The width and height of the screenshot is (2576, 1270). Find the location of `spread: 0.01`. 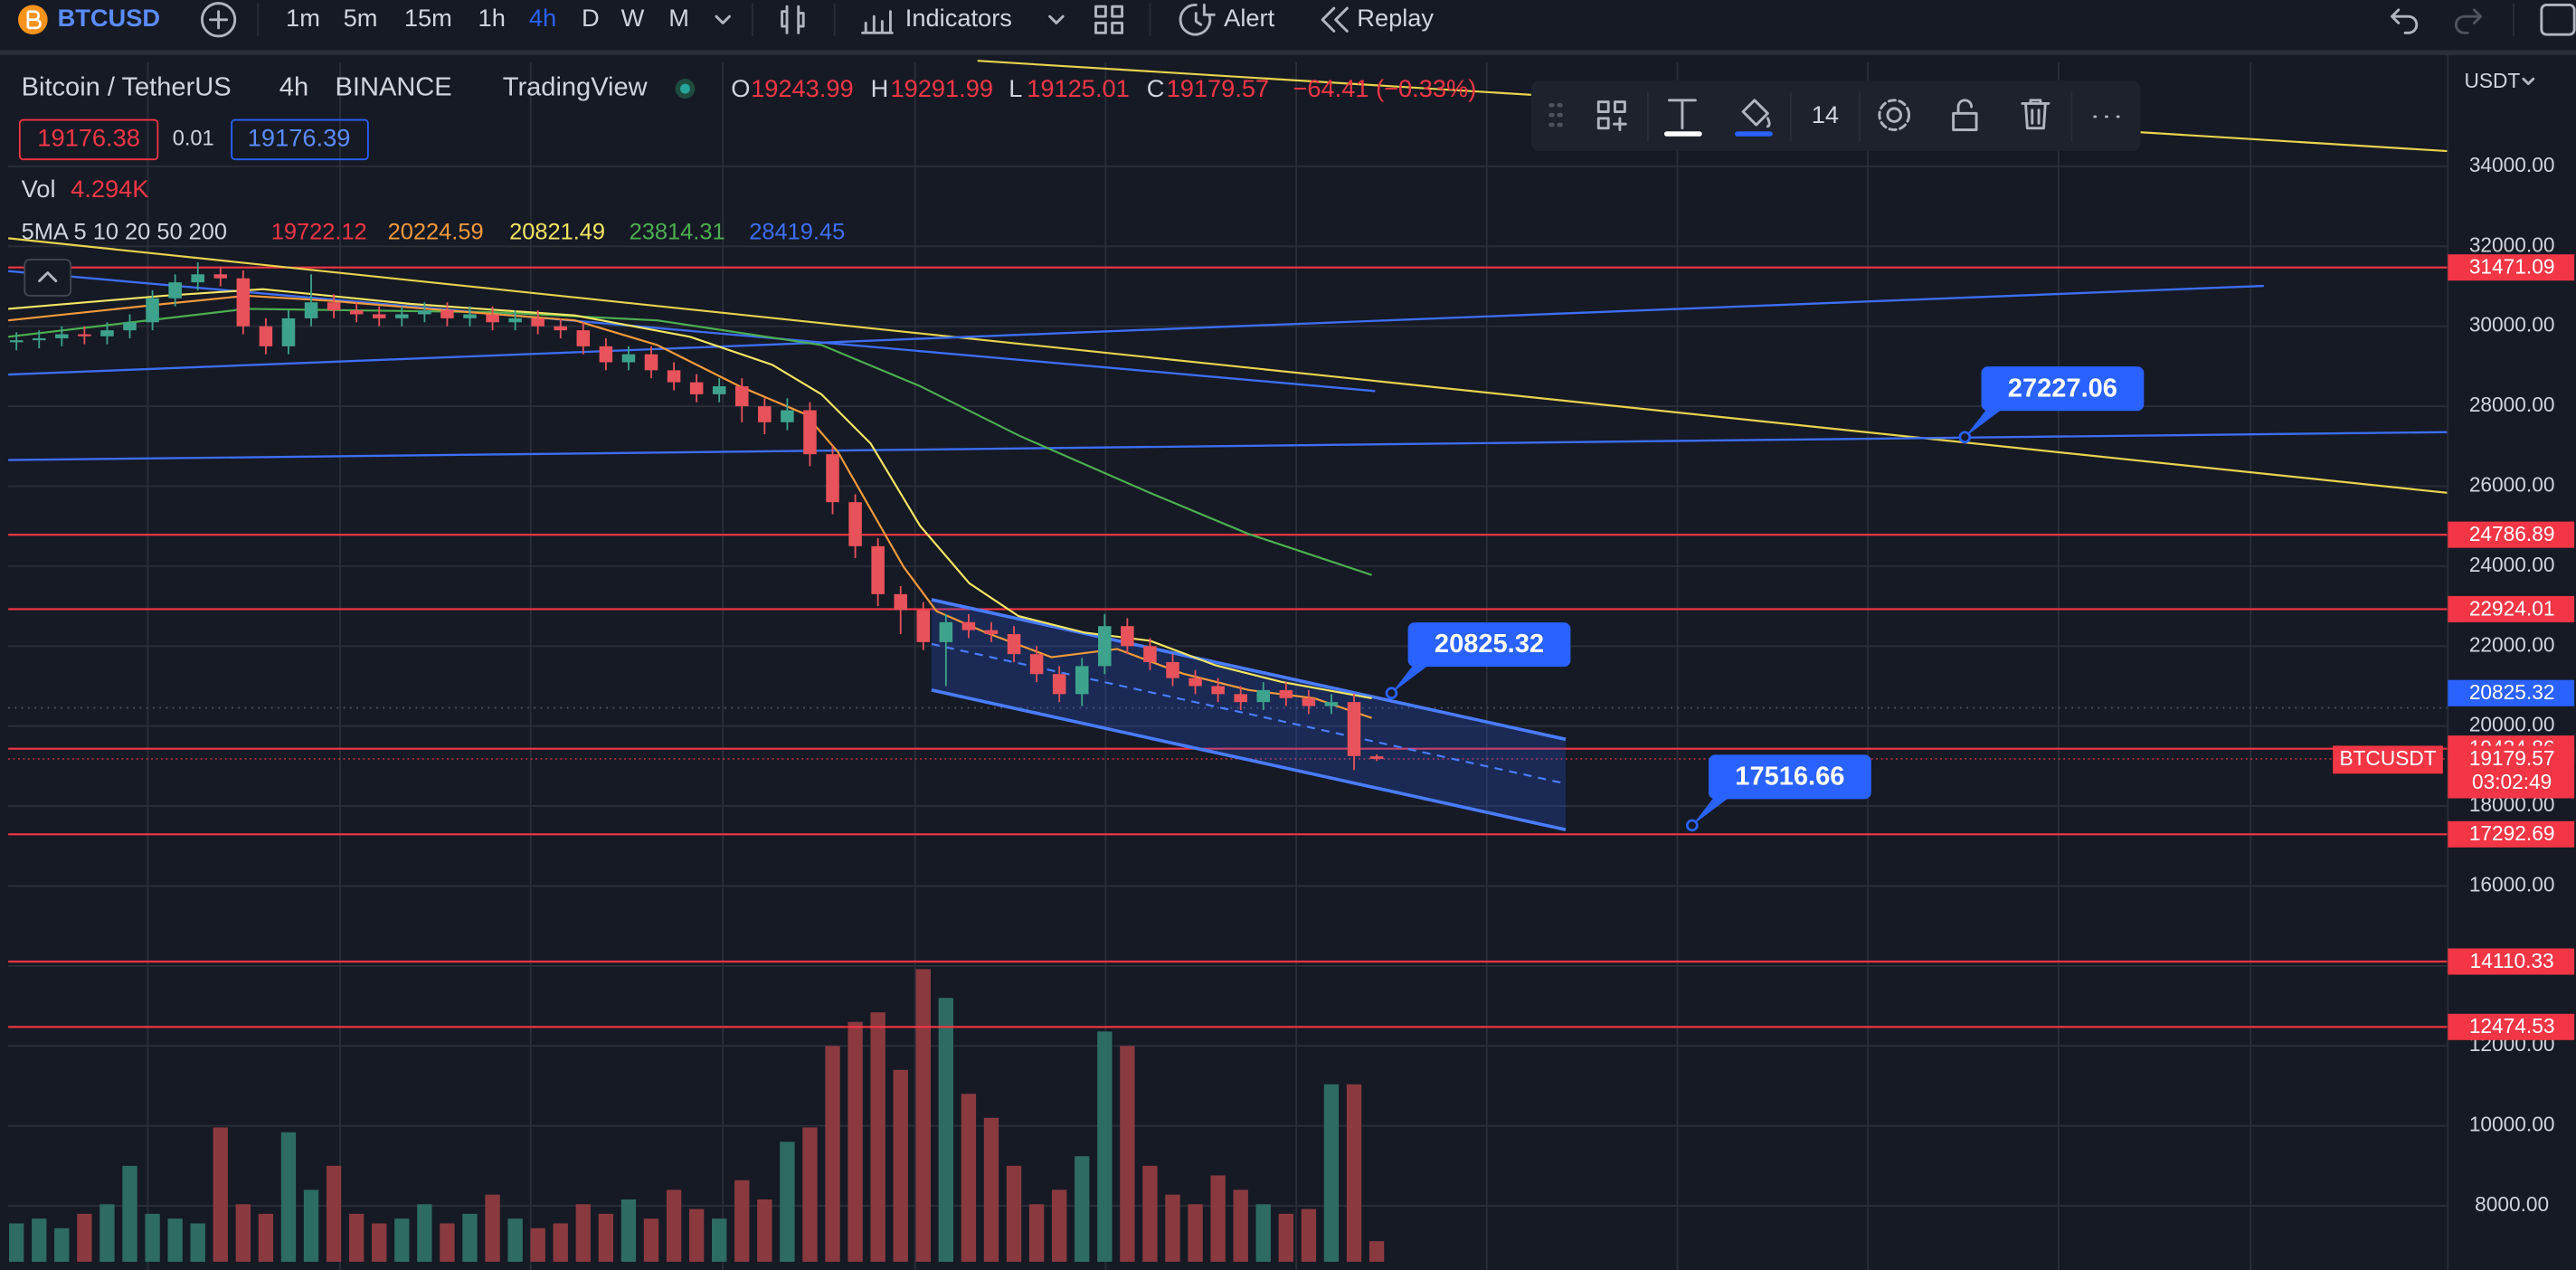

spread: 0.01 is located at coordinates (194, 139).